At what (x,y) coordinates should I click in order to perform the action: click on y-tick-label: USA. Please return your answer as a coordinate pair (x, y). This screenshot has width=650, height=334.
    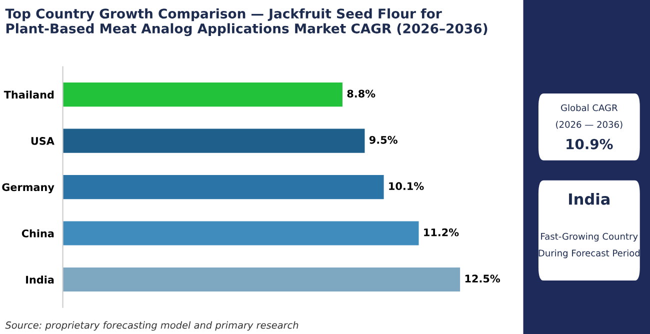
    Looking at the image, I should click on (42, 141).